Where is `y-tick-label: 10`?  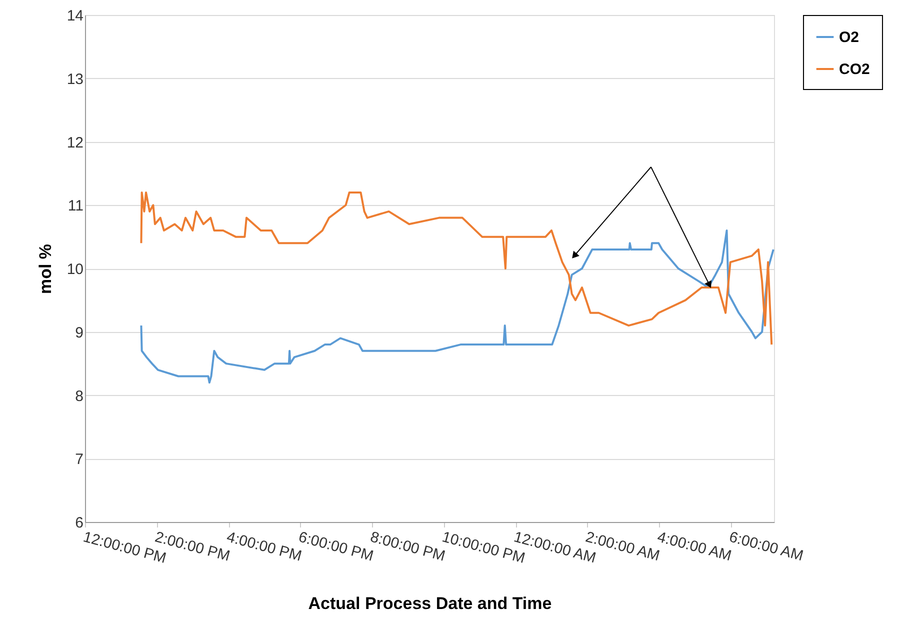 y-tick-label: 10 is located at coordinates (75, 269).